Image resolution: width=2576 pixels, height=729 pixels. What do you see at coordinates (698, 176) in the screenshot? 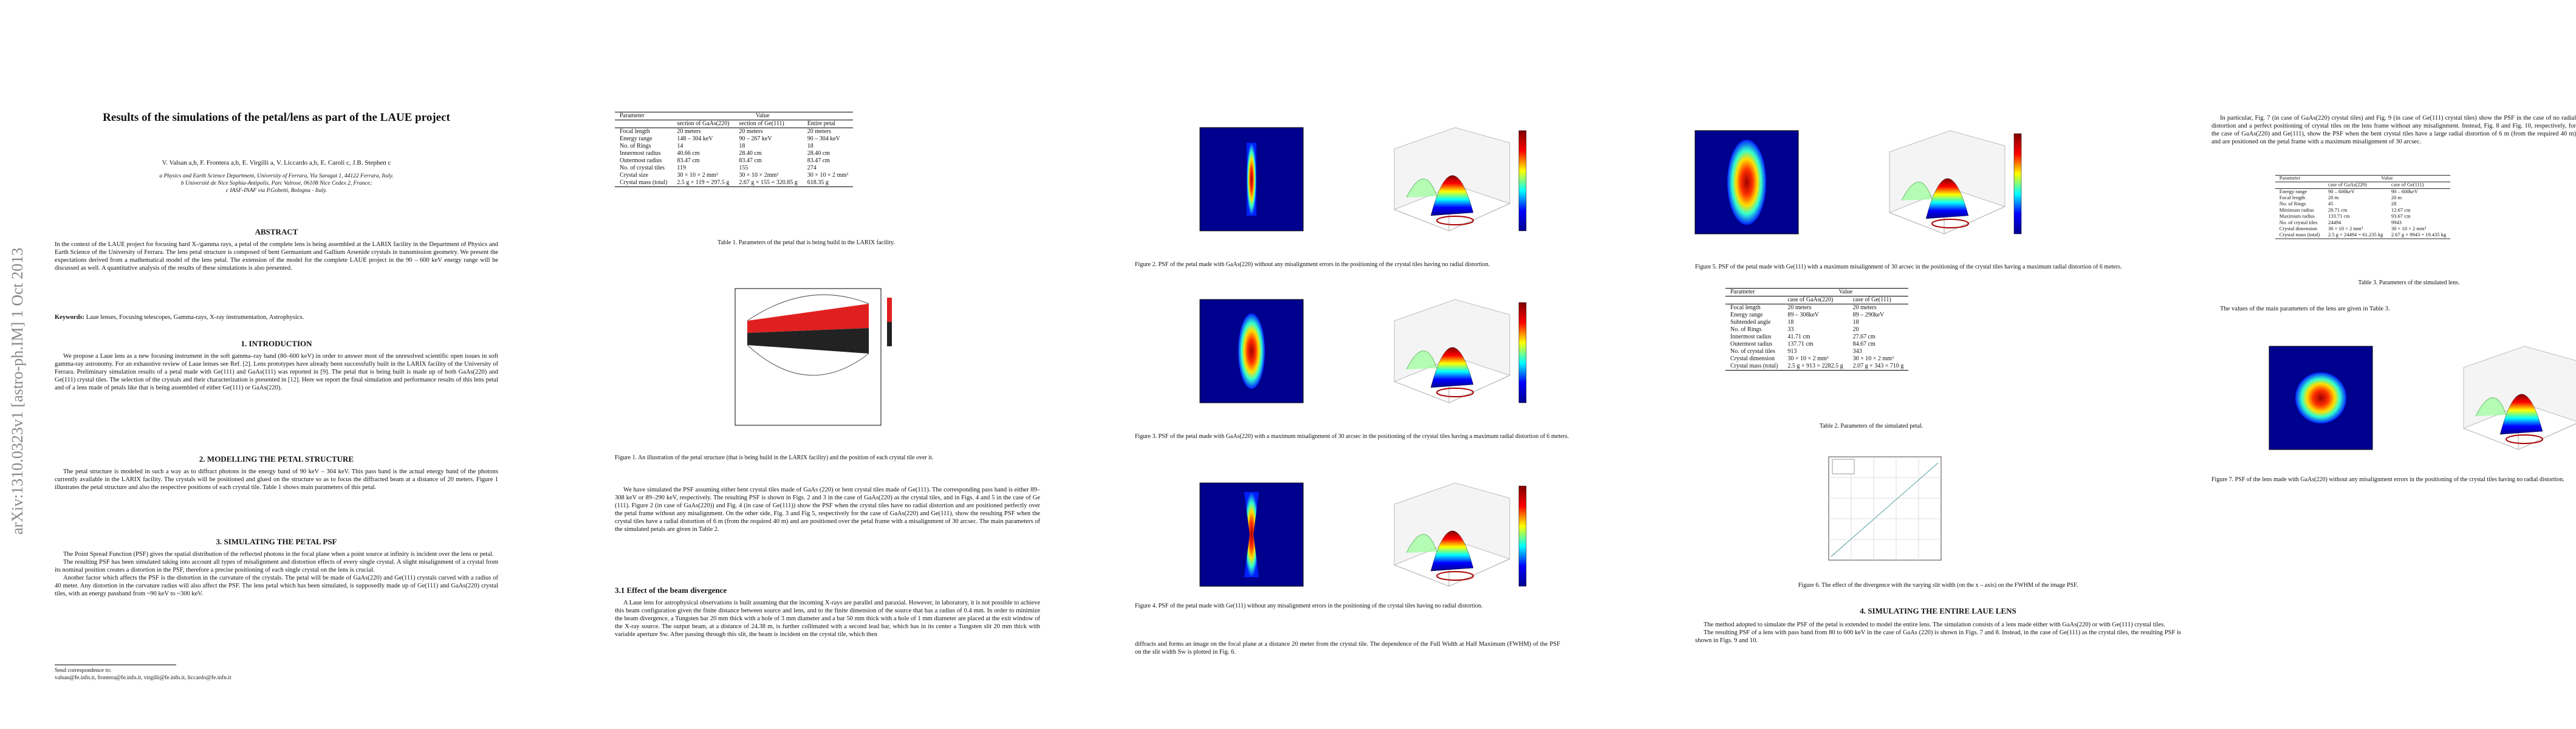
I see `table-cell: 30 × 10 × 2 mm³` at bounding box center [698, 176].